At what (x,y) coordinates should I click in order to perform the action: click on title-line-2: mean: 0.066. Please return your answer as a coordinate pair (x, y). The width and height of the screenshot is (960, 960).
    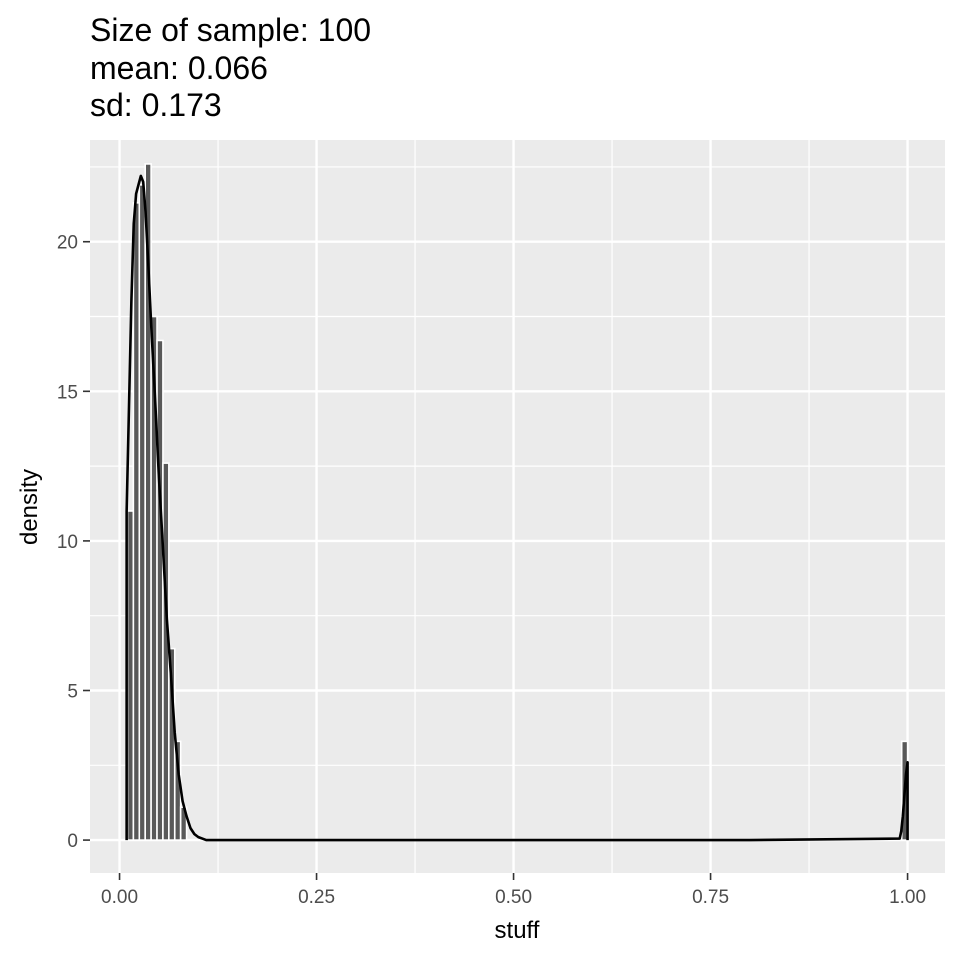
    Looking at the image, I should click on (179, 68).